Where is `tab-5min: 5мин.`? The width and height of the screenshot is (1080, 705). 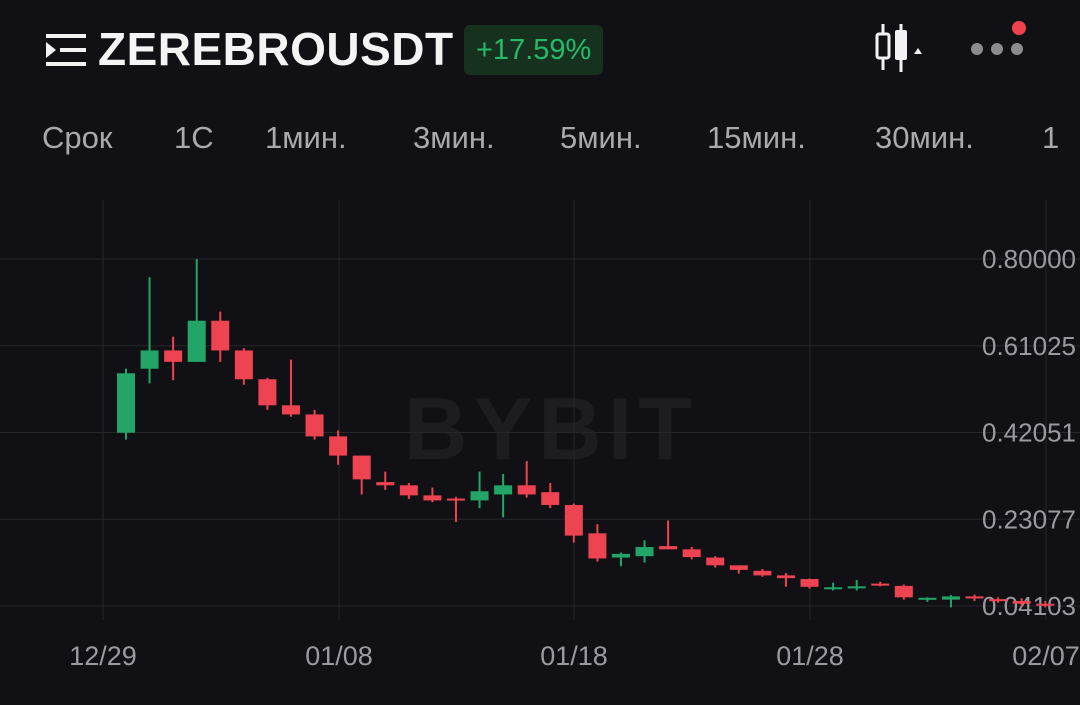 tab-5min: 5мин. is located at coordinates (601, 137).